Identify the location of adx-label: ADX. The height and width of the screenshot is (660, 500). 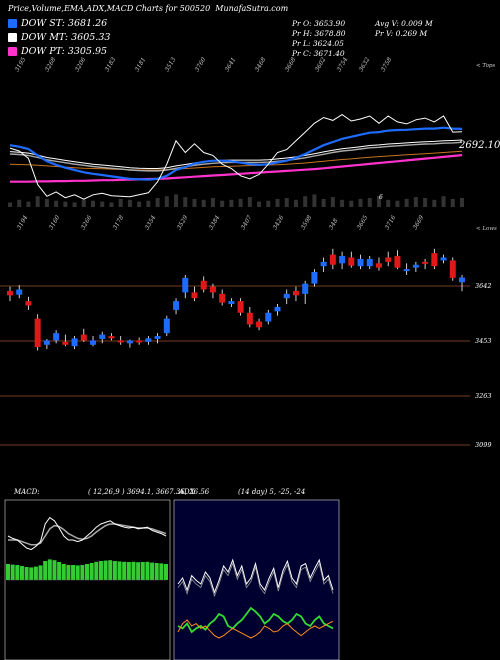
(187, 492).